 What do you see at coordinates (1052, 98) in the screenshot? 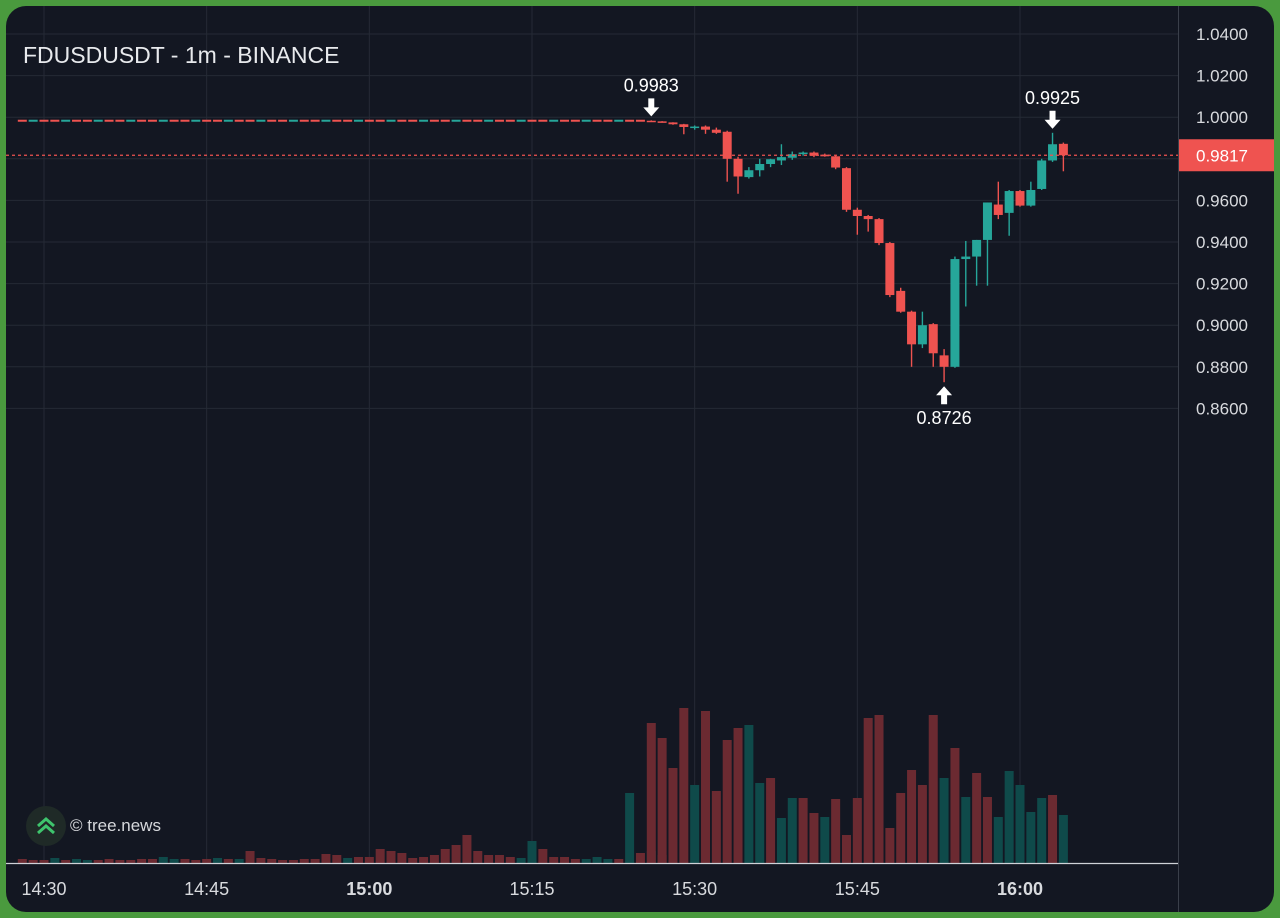
I see `annotation-label: 0.9925` at bounding box center [1052, 98].